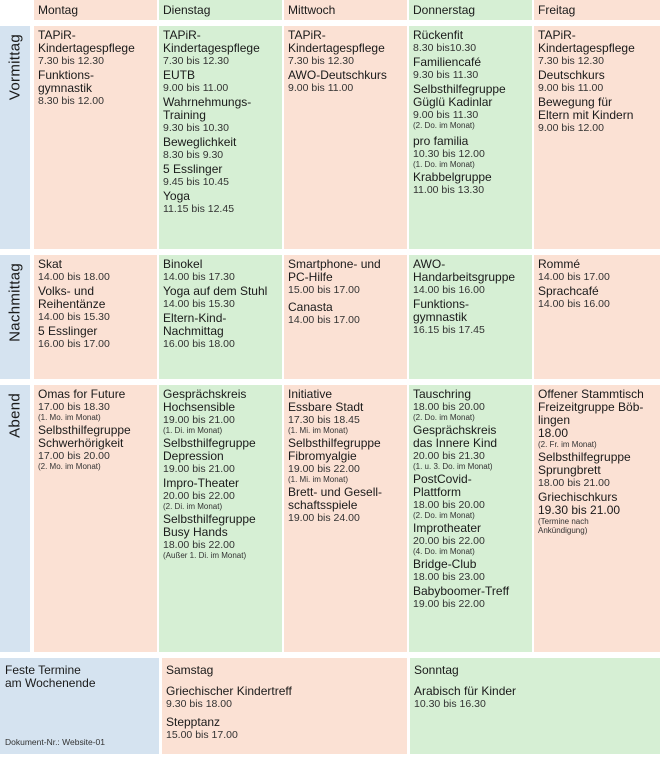 This screenshot has width=660, height=757. I want to click on event-title: Bridge-Club, so click(445, 564).